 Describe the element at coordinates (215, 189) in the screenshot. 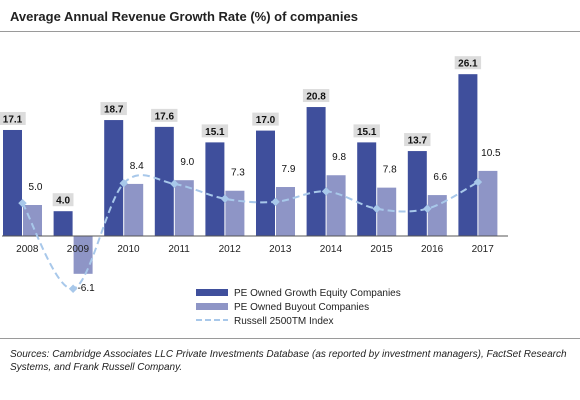

I see `bar-growth-2012` at that location.